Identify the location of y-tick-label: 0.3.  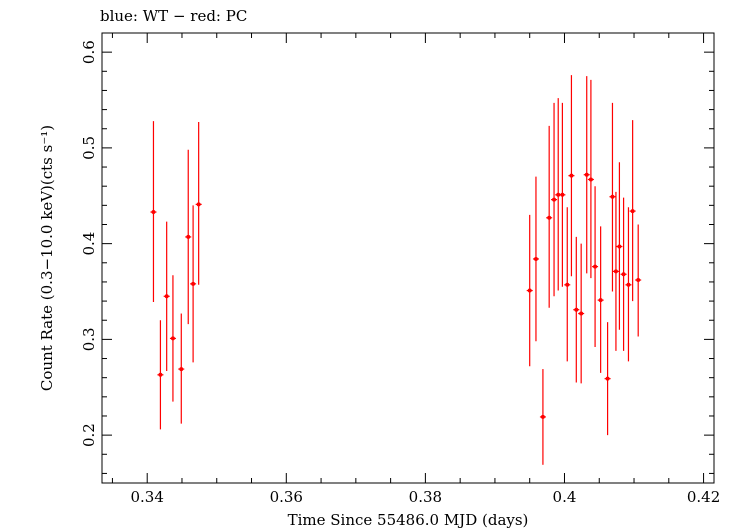
(89, 339).